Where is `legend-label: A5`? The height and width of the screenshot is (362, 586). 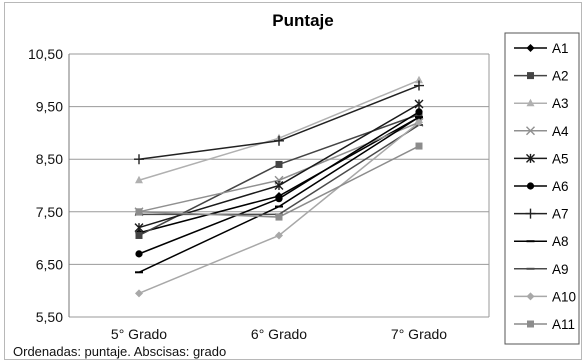 legend-label: A5 is located at coordinates (560, 158).